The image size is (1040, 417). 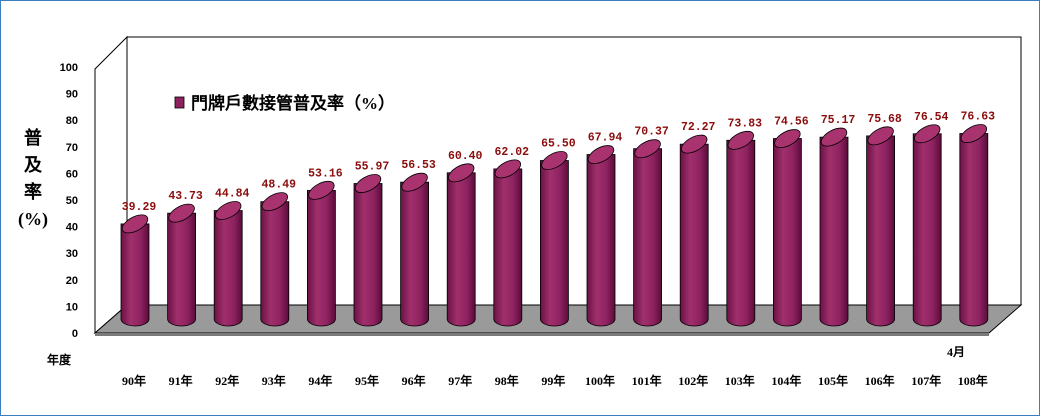 I want to click on x-tick-label: 105年, so click(x=833, y=380).